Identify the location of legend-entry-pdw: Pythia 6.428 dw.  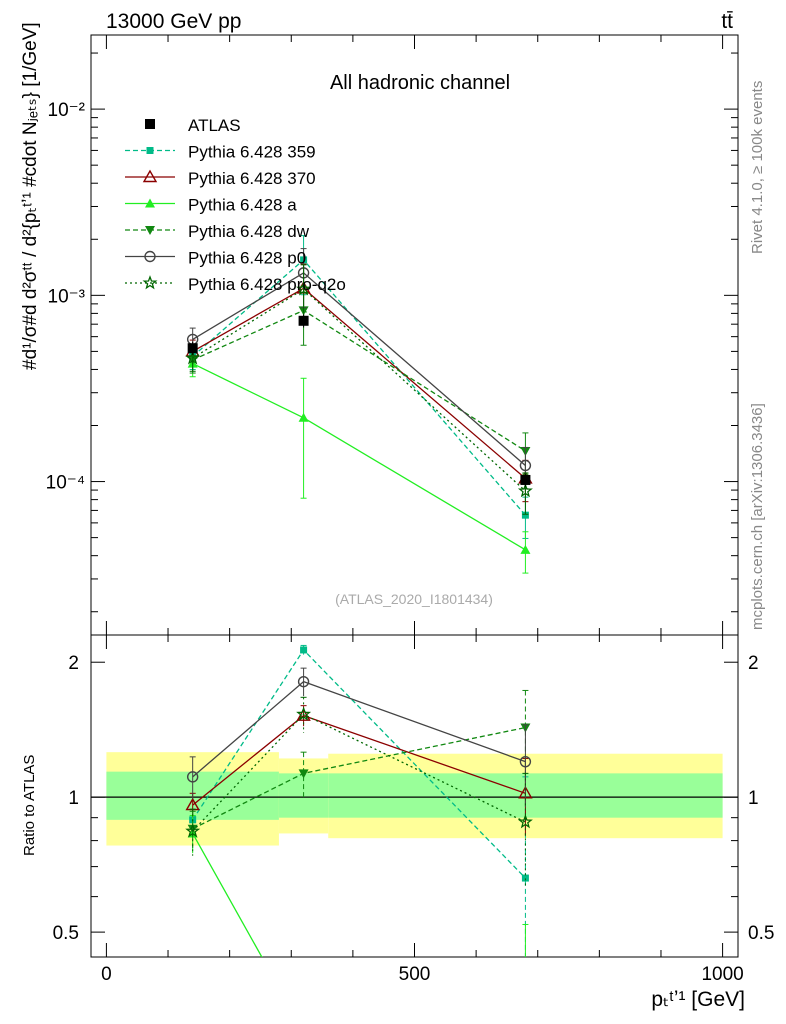
(217, 231).